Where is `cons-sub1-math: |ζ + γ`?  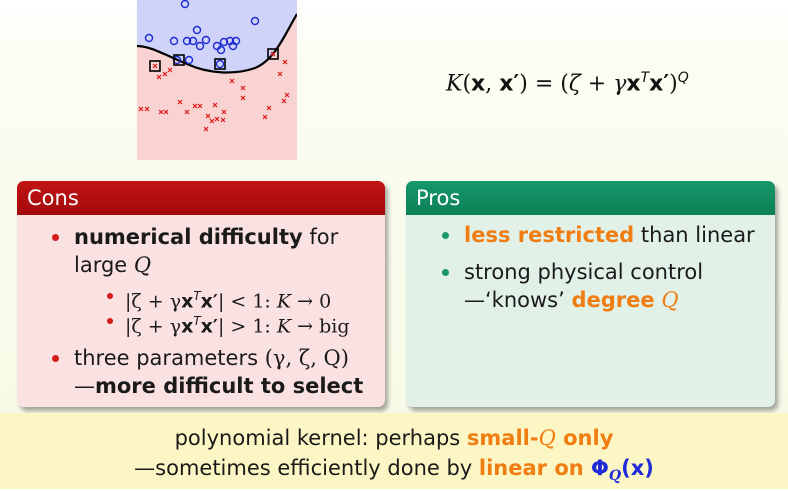 cons-sub1-math: |ζ + γ is located at coordinates (153, 301).